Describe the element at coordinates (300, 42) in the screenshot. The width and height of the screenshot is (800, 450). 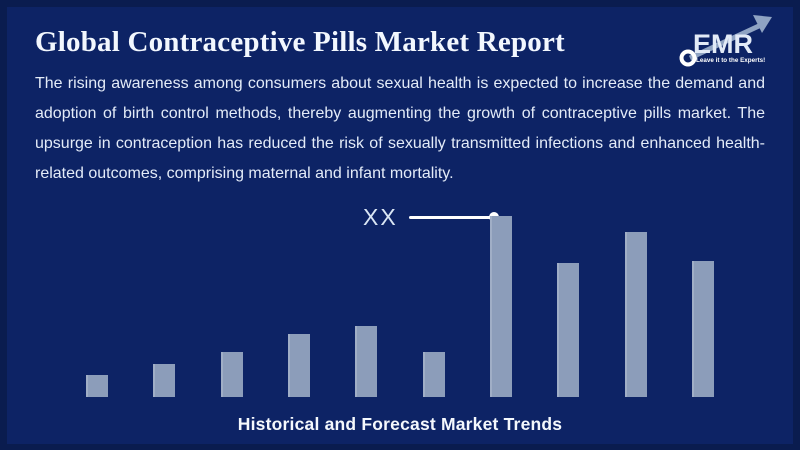
I see `page-title: Global Contraceptive Pills Market Report` at that location.